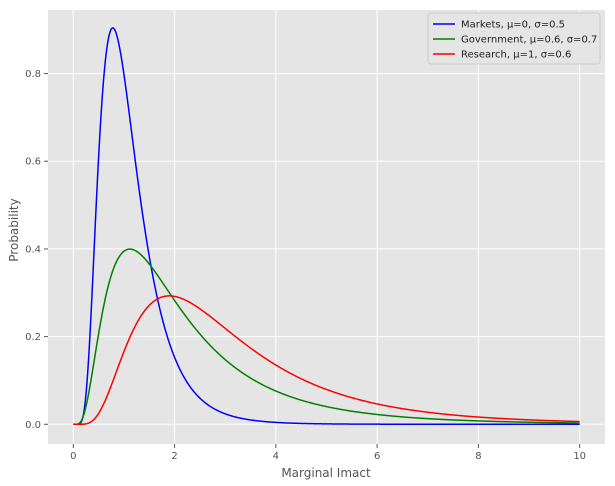  Describe the element at coordinates (33, 162) in the screenshot. I see `y-tick-label: 0.6` at that location.